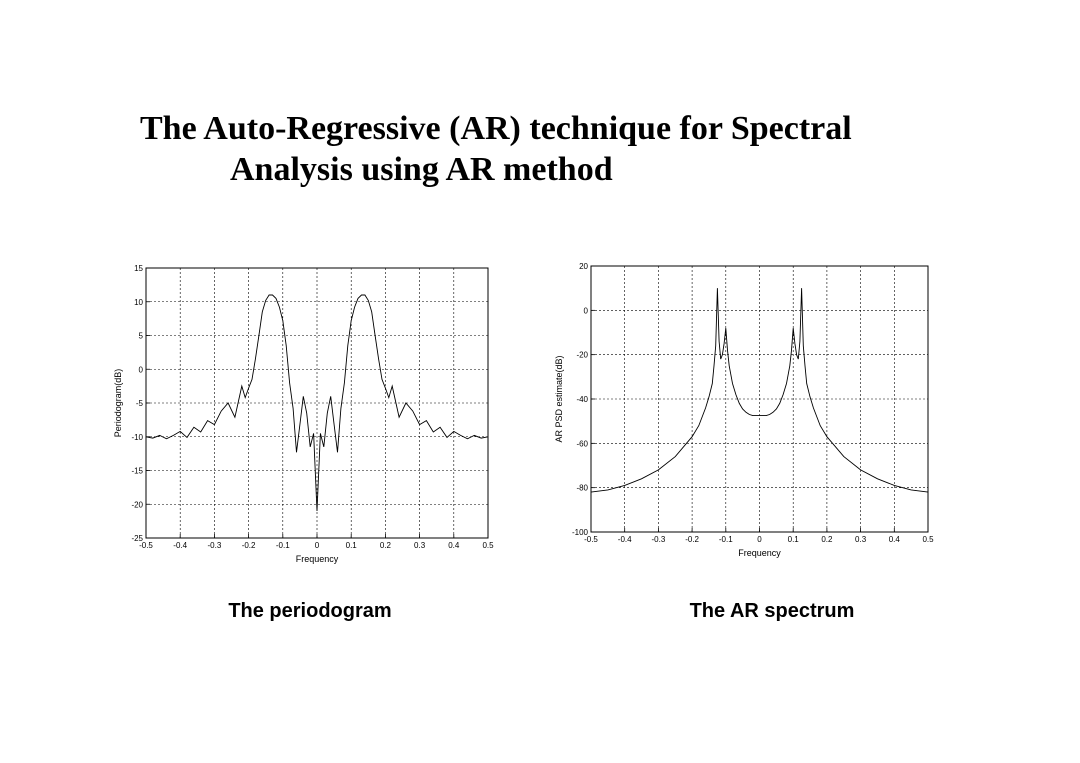 This screenshot has height=763, width=1080. Describe the element at coordinates (317, 559) in the screenshot. I see `periodogram-xlabel: Frequency` at that location.